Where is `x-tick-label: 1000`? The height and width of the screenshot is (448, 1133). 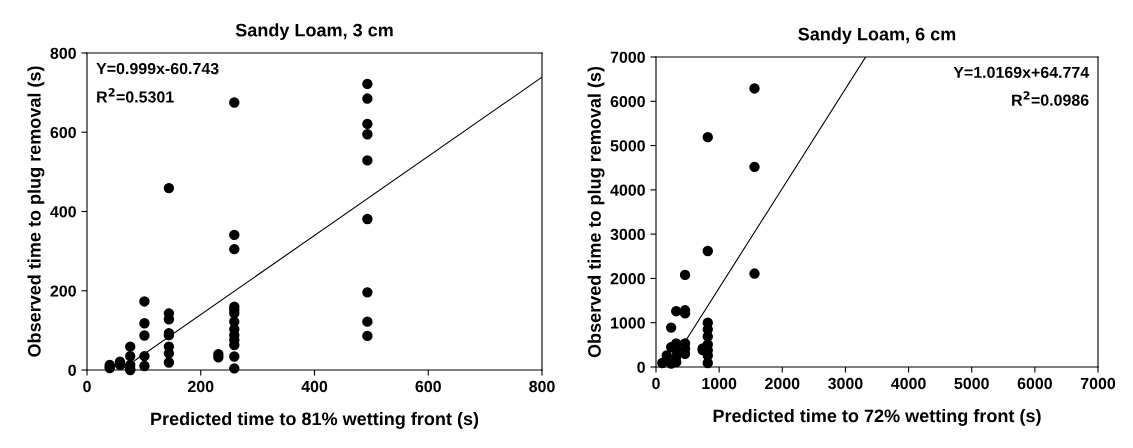
x-tick-label: 1000 is located at coordinates (719, 383).